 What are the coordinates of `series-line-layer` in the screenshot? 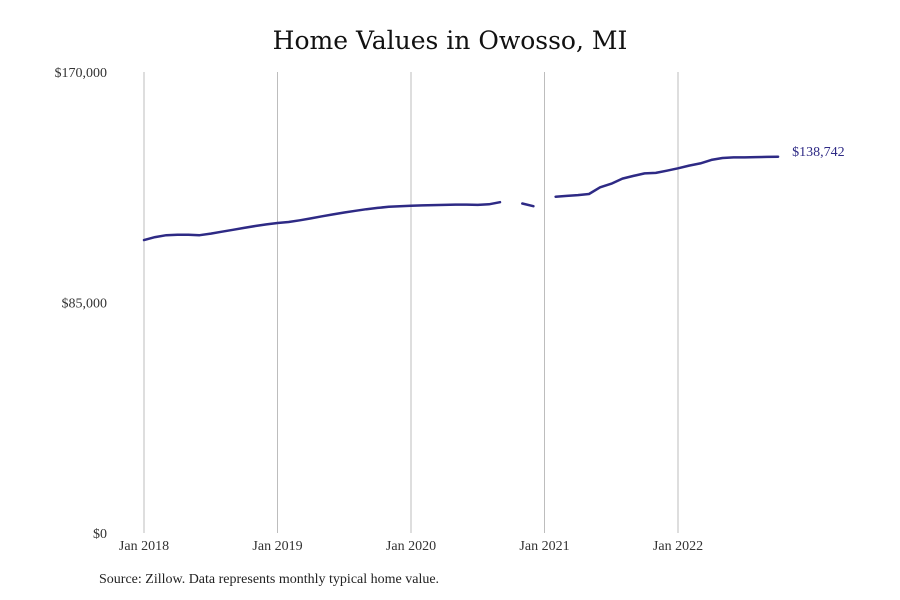 It's located at (461, 198).